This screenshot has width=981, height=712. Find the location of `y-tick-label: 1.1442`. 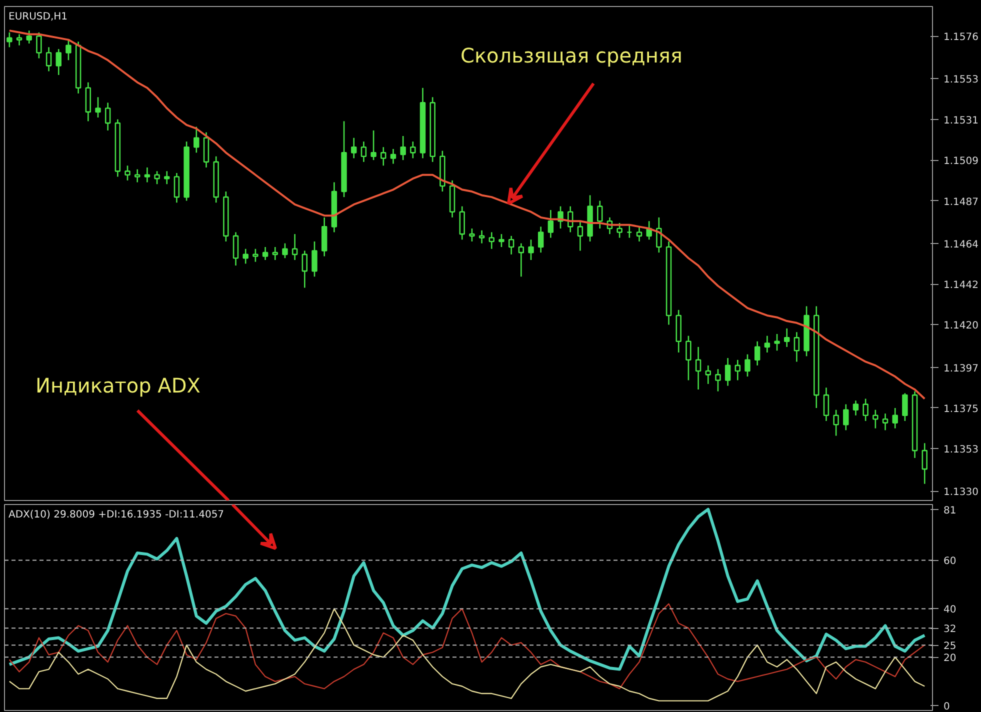

y-tick-label: 1.1442 is located at coordinates (961, 286).